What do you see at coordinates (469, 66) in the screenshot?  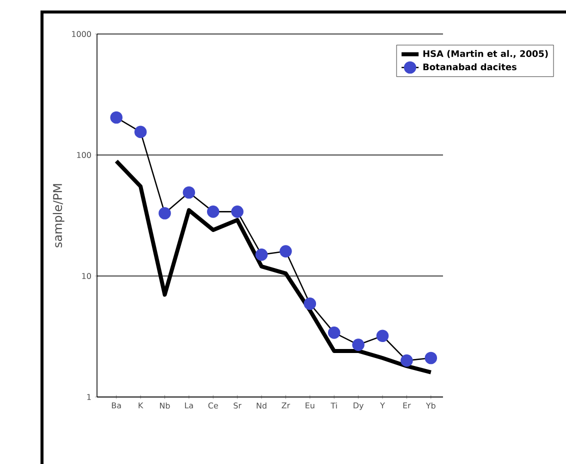 I see `legend-label: Botanabad dacites` at bounding box center [469, 66].